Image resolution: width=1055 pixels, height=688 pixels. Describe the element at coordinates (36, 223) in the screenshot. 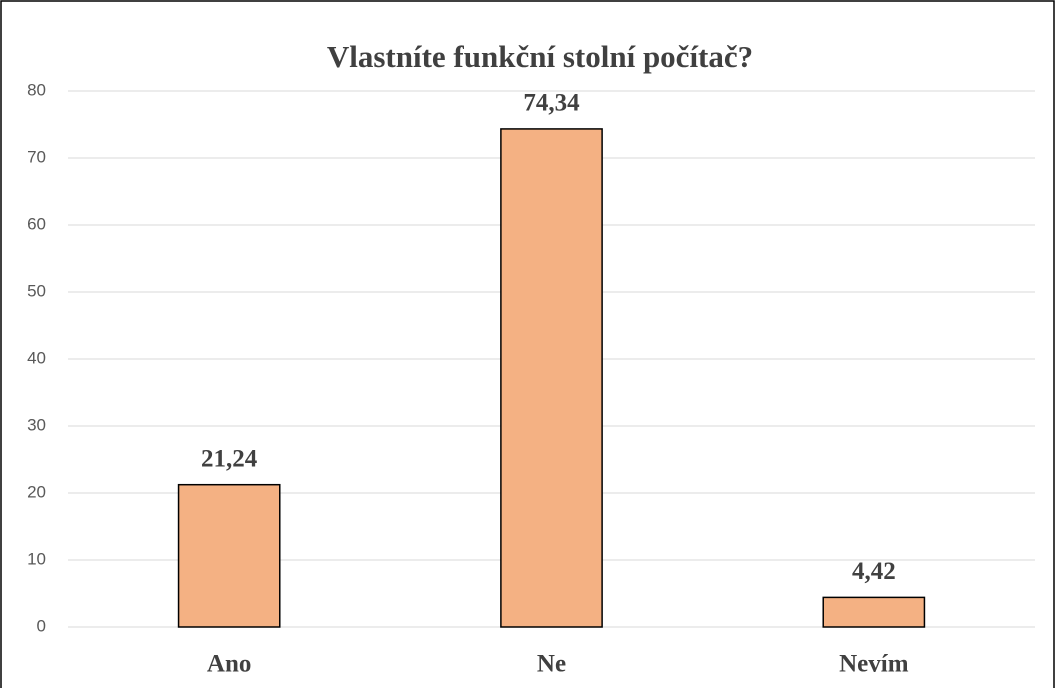

I see `y-tick-label: 60` at that location.